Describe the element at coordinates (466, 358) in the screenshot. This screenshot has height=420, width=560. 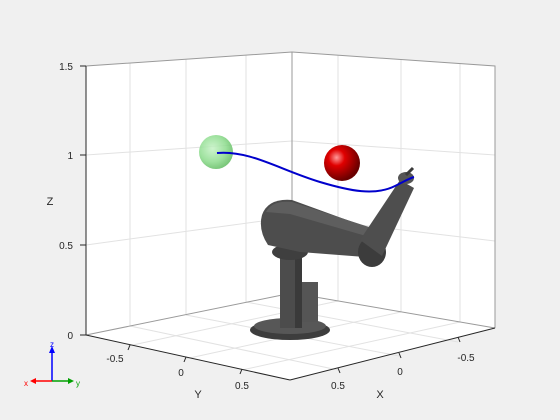
I see `x-tick-label: -0.5` at that location.